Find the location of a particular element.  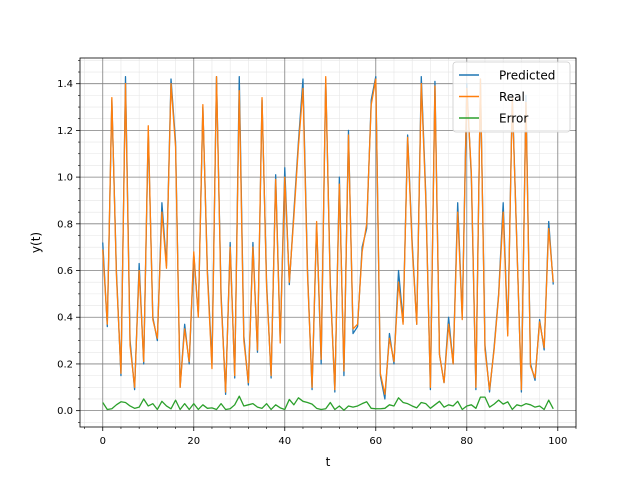

y-tick-label: 0.0 is located at coordinates (65, 411).